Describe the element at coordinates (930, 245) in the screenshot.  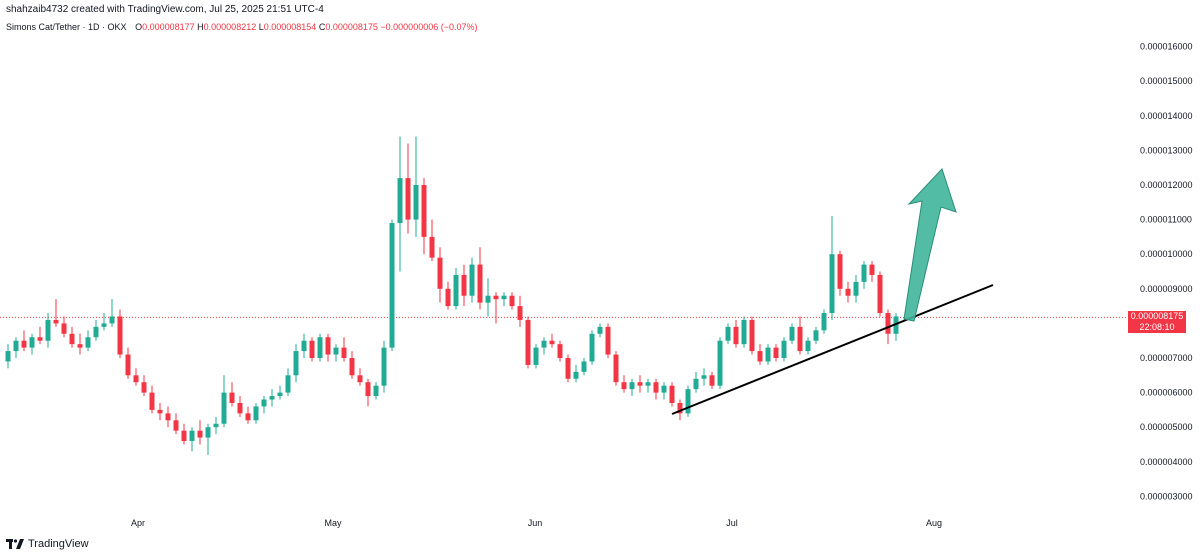
I see `bullish-arrow-drawing` at that location.